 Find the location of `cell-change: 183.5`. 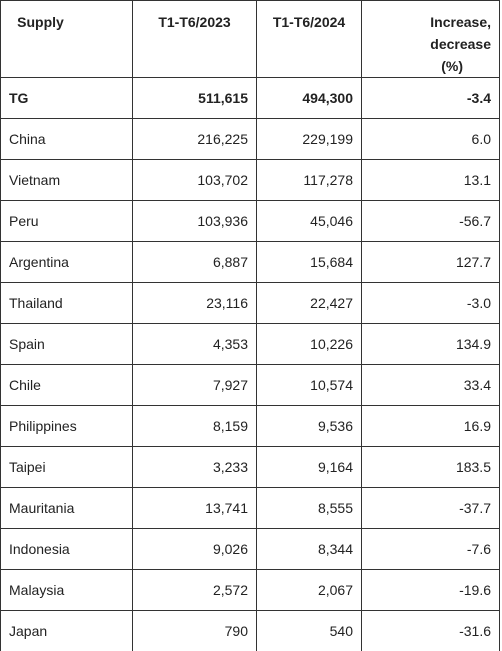

cell-change: 183.5 is located at coordinates (431, 467).